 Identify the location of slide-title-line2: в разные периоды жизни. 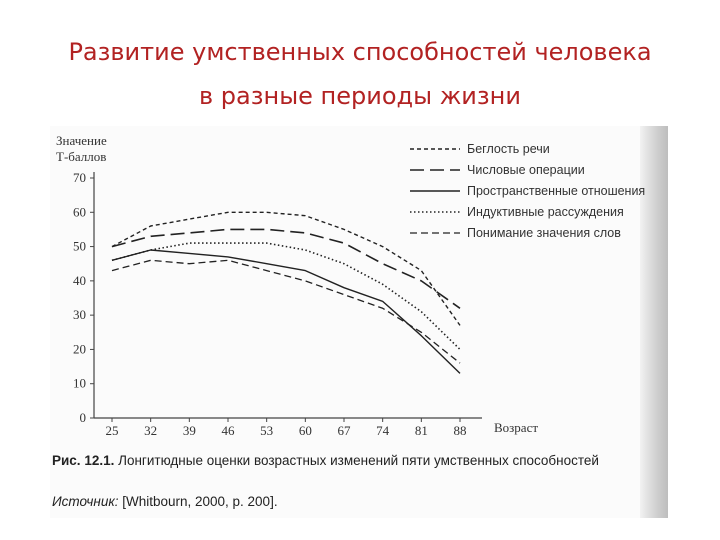
(360, 96).